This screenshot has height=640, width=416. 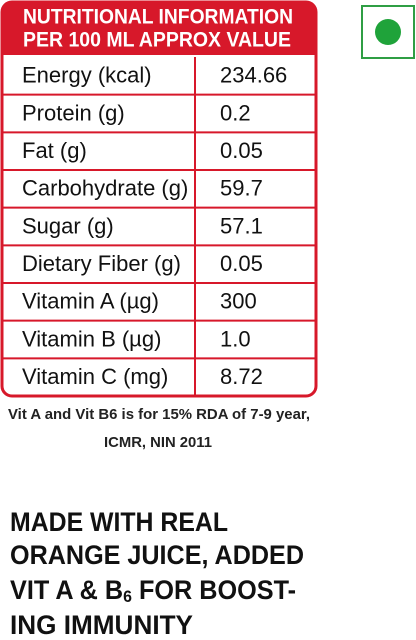 What do you see at coordinates (73, 112) in the screenshot?
I see `nutrient-name: Protein (g)` at bounding box center [73, 112].